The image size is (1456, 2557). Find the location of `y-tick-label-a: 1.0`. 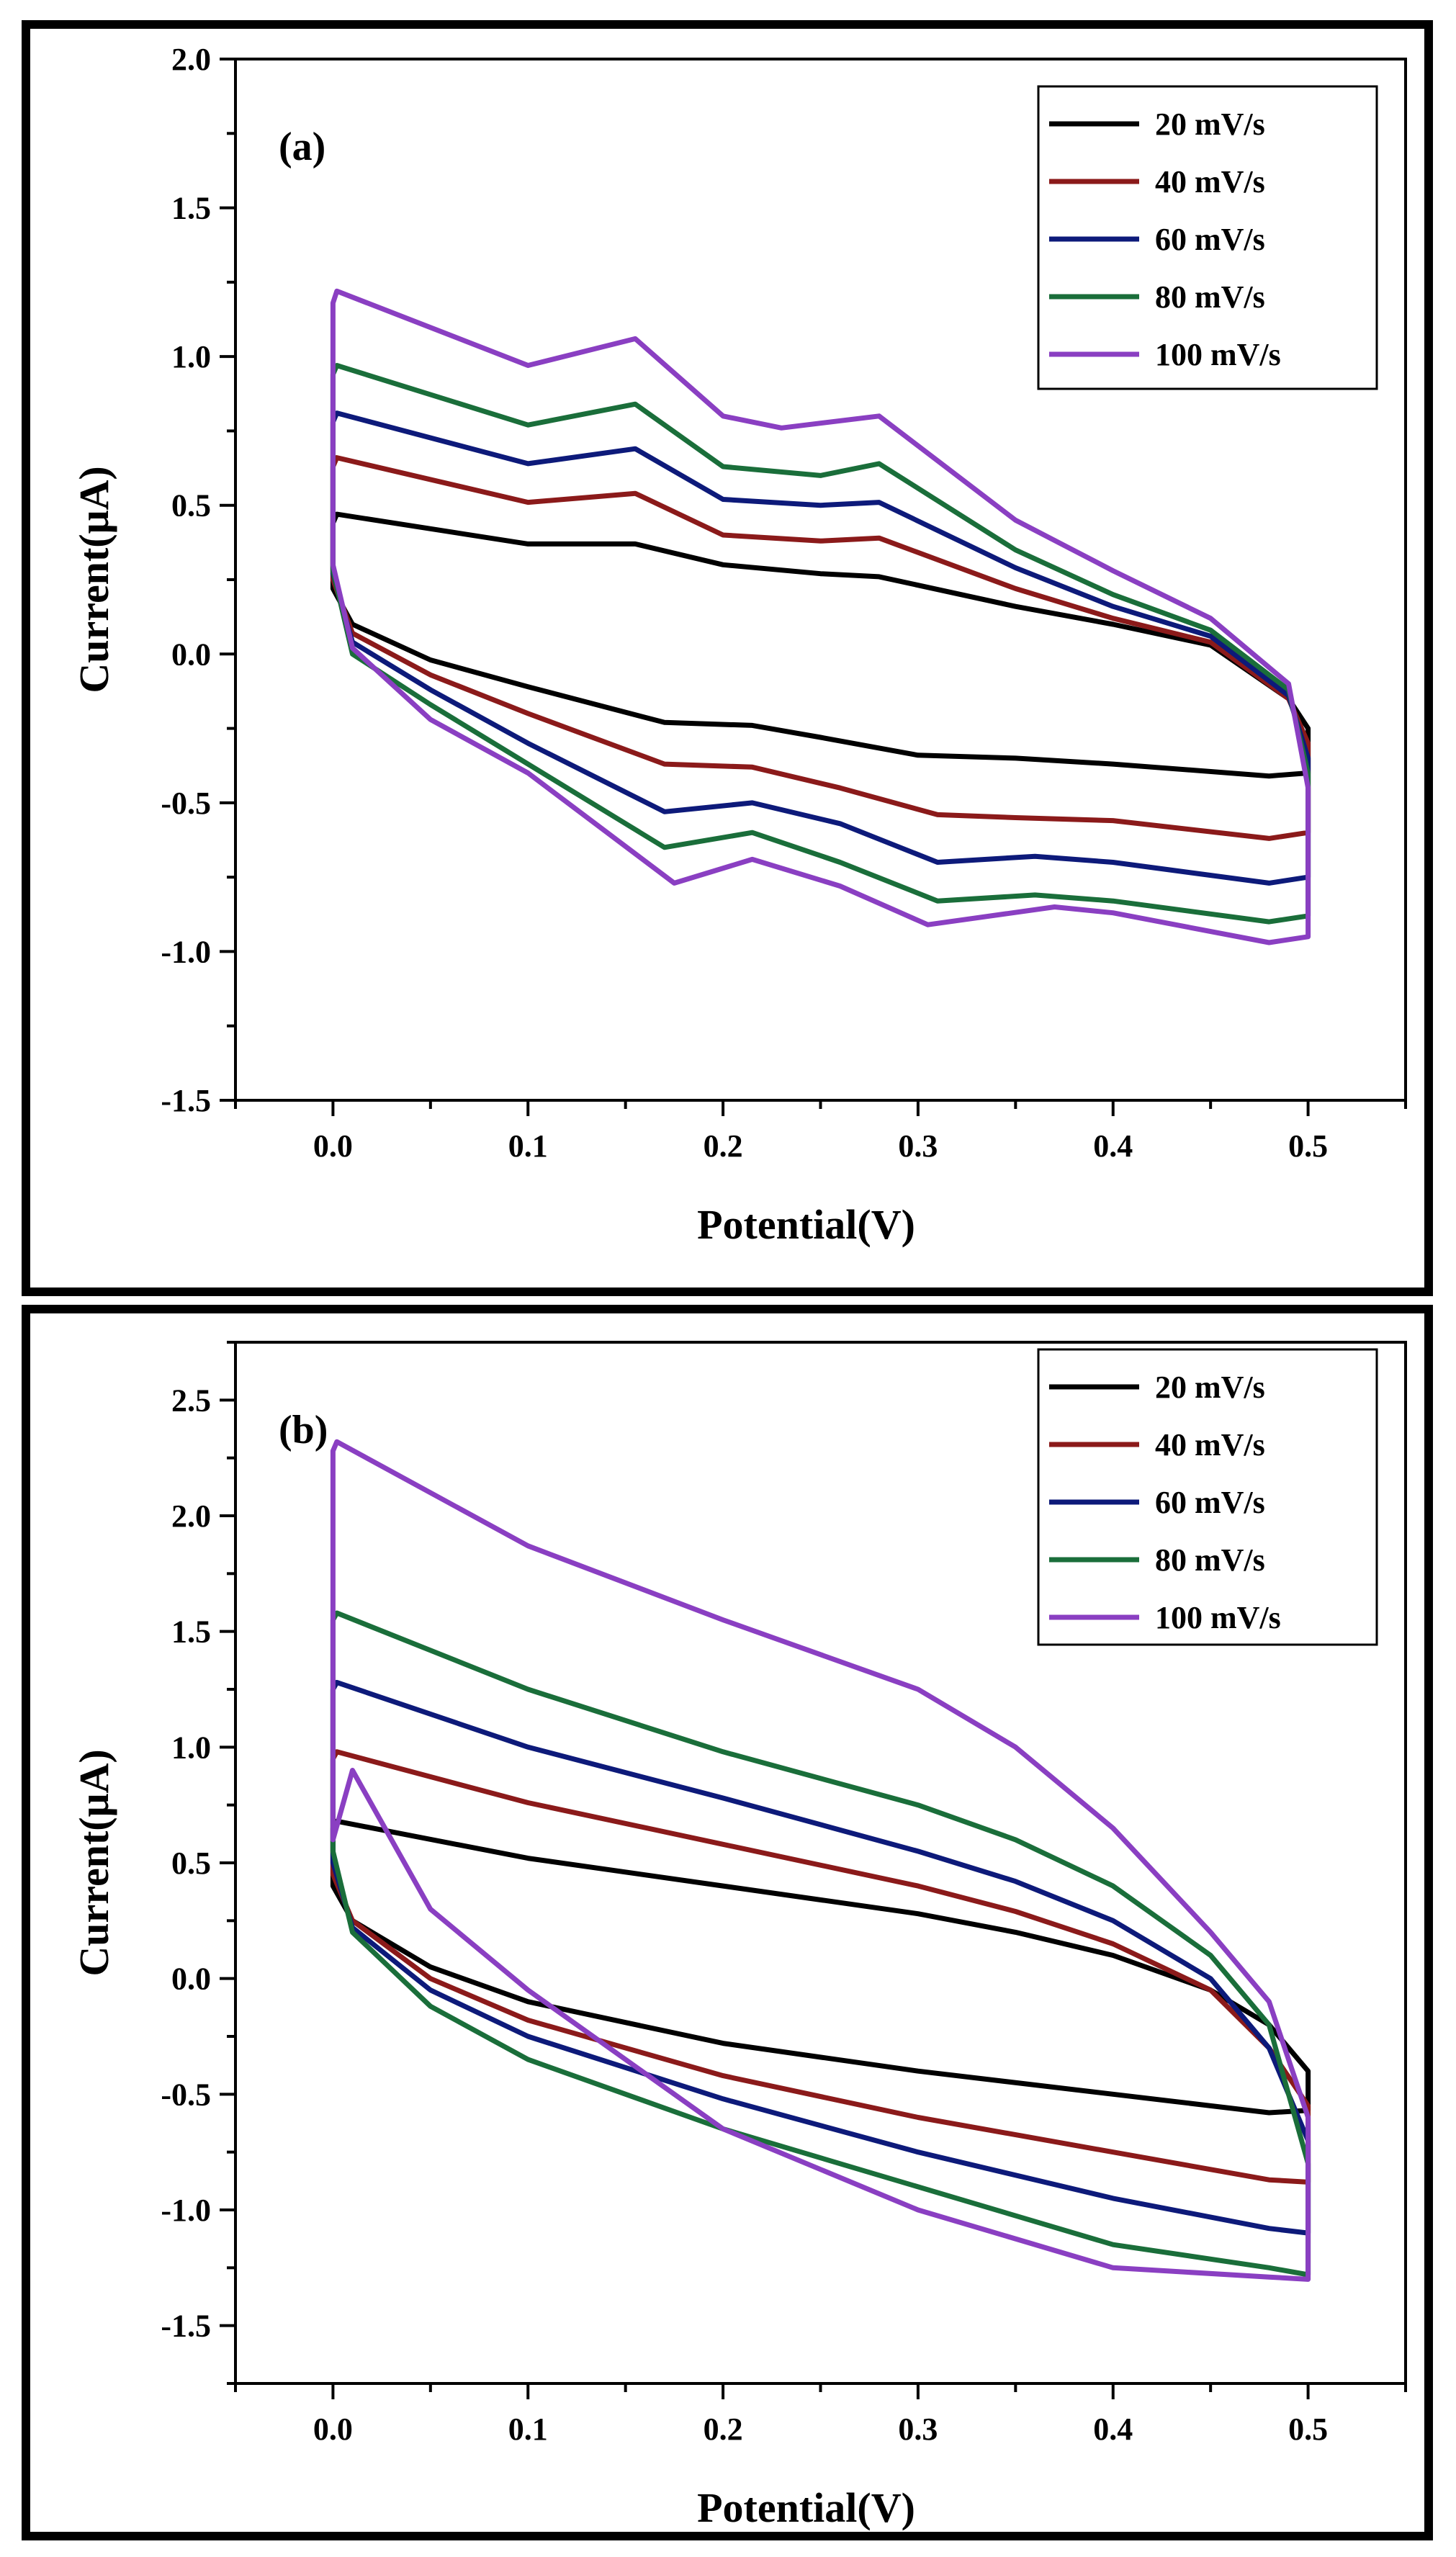

y-tick-label-a: 1.0 is located at coordinates (191, 356).